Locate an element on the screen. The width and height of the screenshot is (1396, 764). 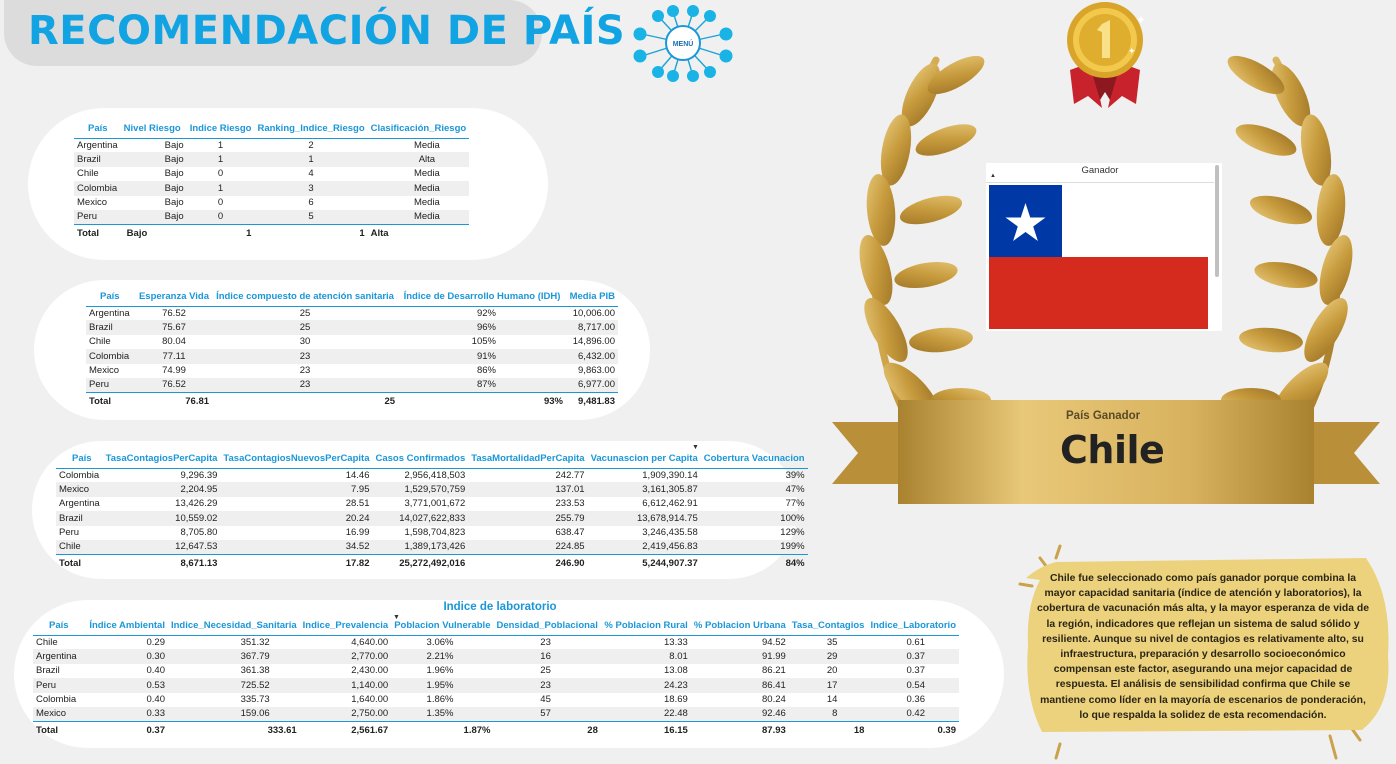
table-cell: 23 is located at coordinates (305, 371).